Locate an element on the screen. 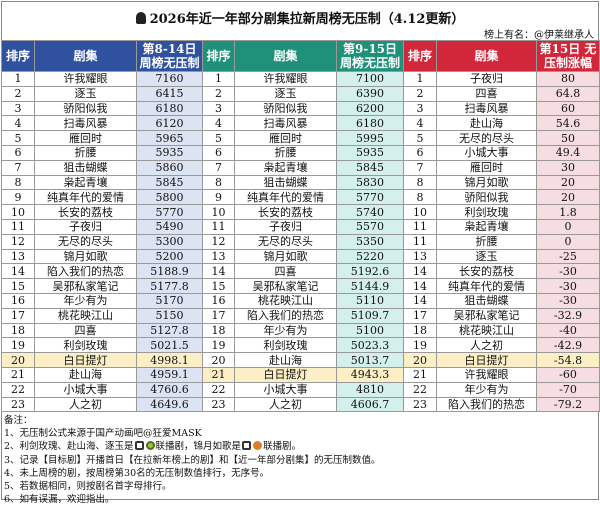 The height and width of the screenshot is (506, 600). table3-value-cell: -70 is located at coordinates (568, 389).